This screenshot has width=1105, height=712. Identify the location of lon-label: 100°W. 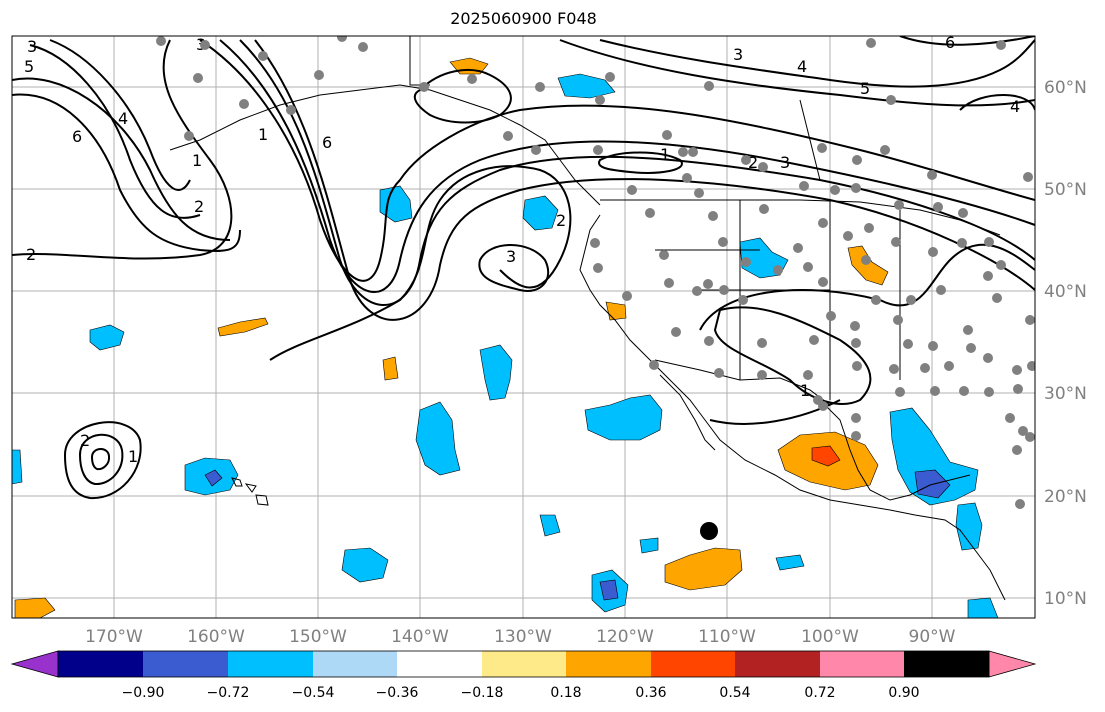
(830, 637).